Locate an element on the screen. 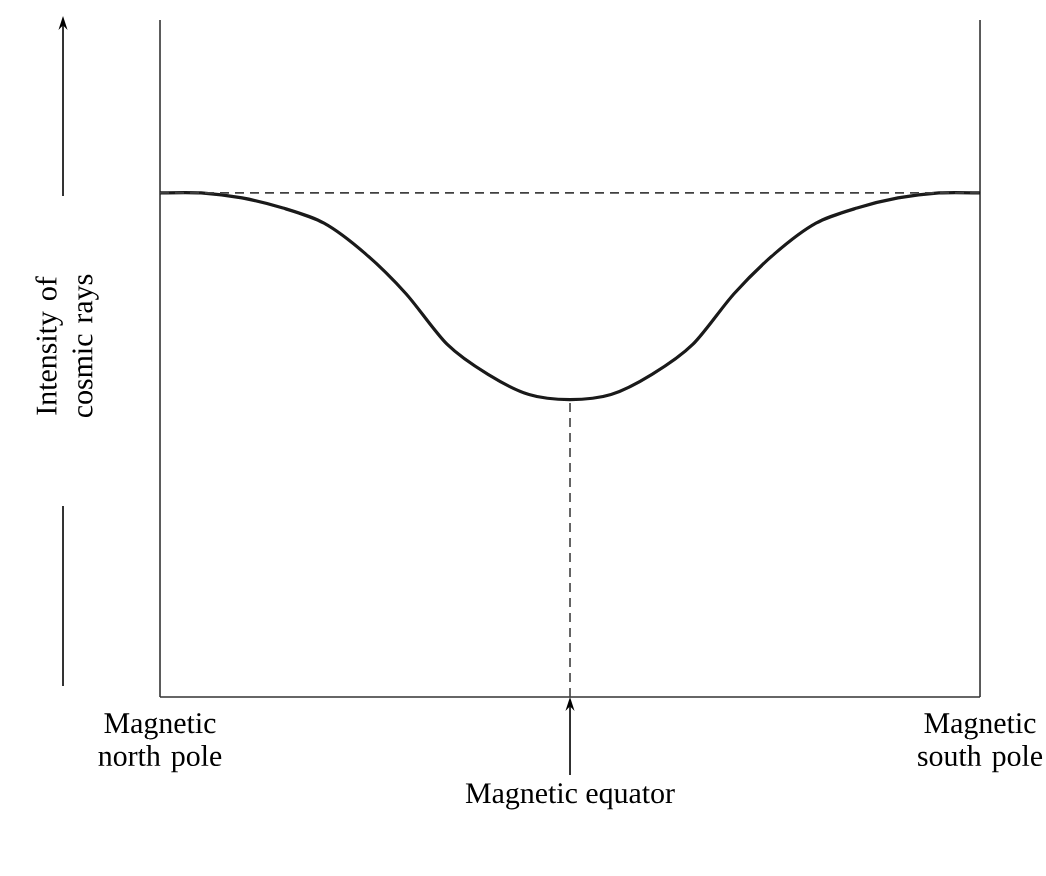  text: Magnetic equator is located at coordinates (570, 796).